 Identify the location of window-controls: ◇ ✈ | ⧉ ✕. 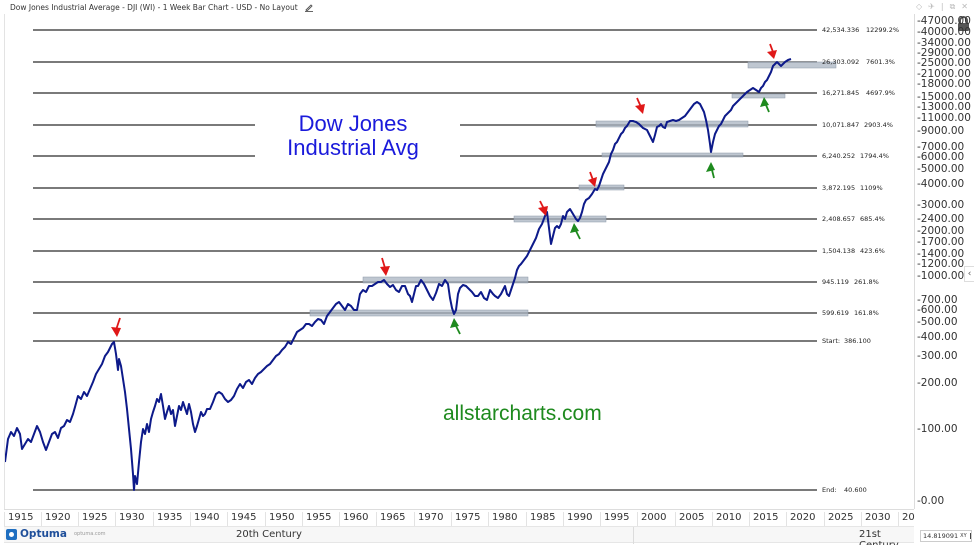
(942, 7).